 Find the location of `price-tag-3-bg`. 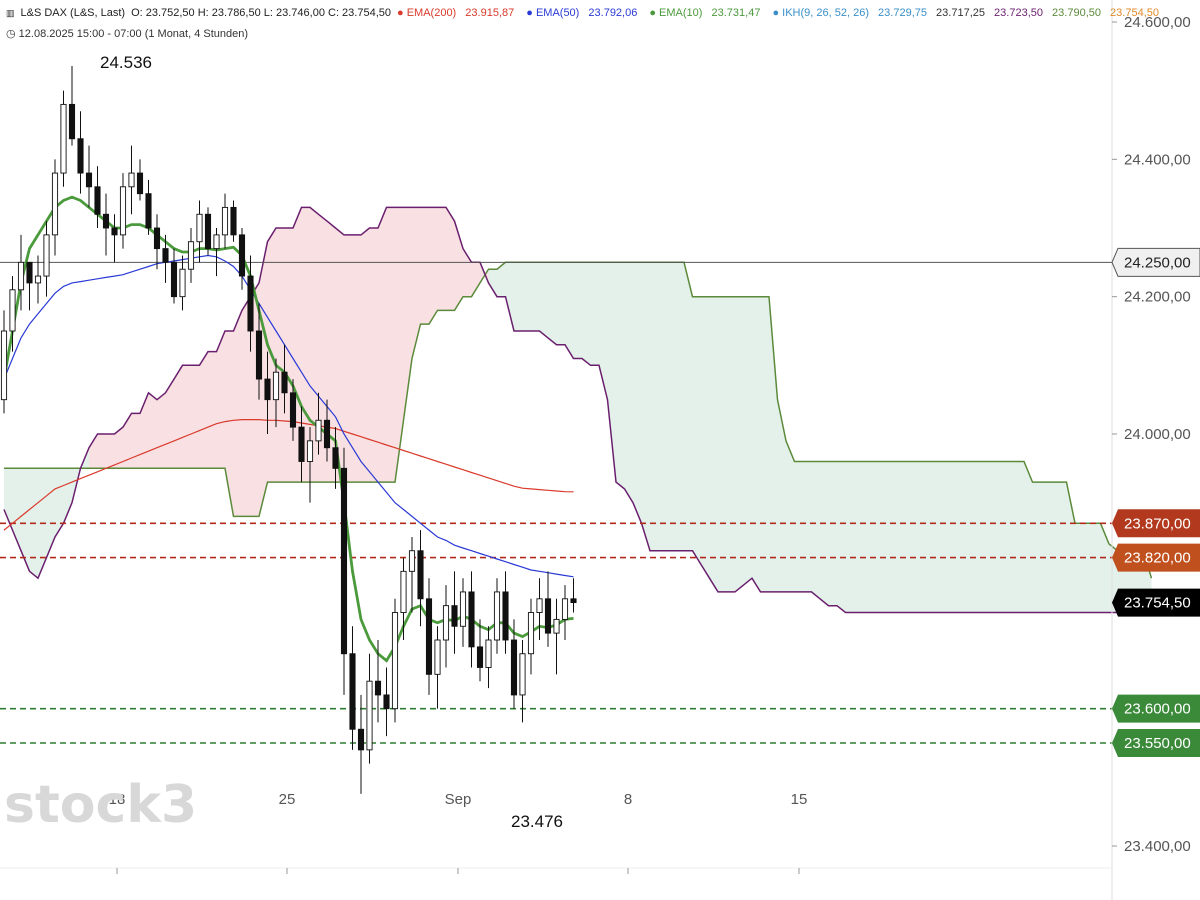

price-tag-3-bg is located at coordinates (1156, 708).